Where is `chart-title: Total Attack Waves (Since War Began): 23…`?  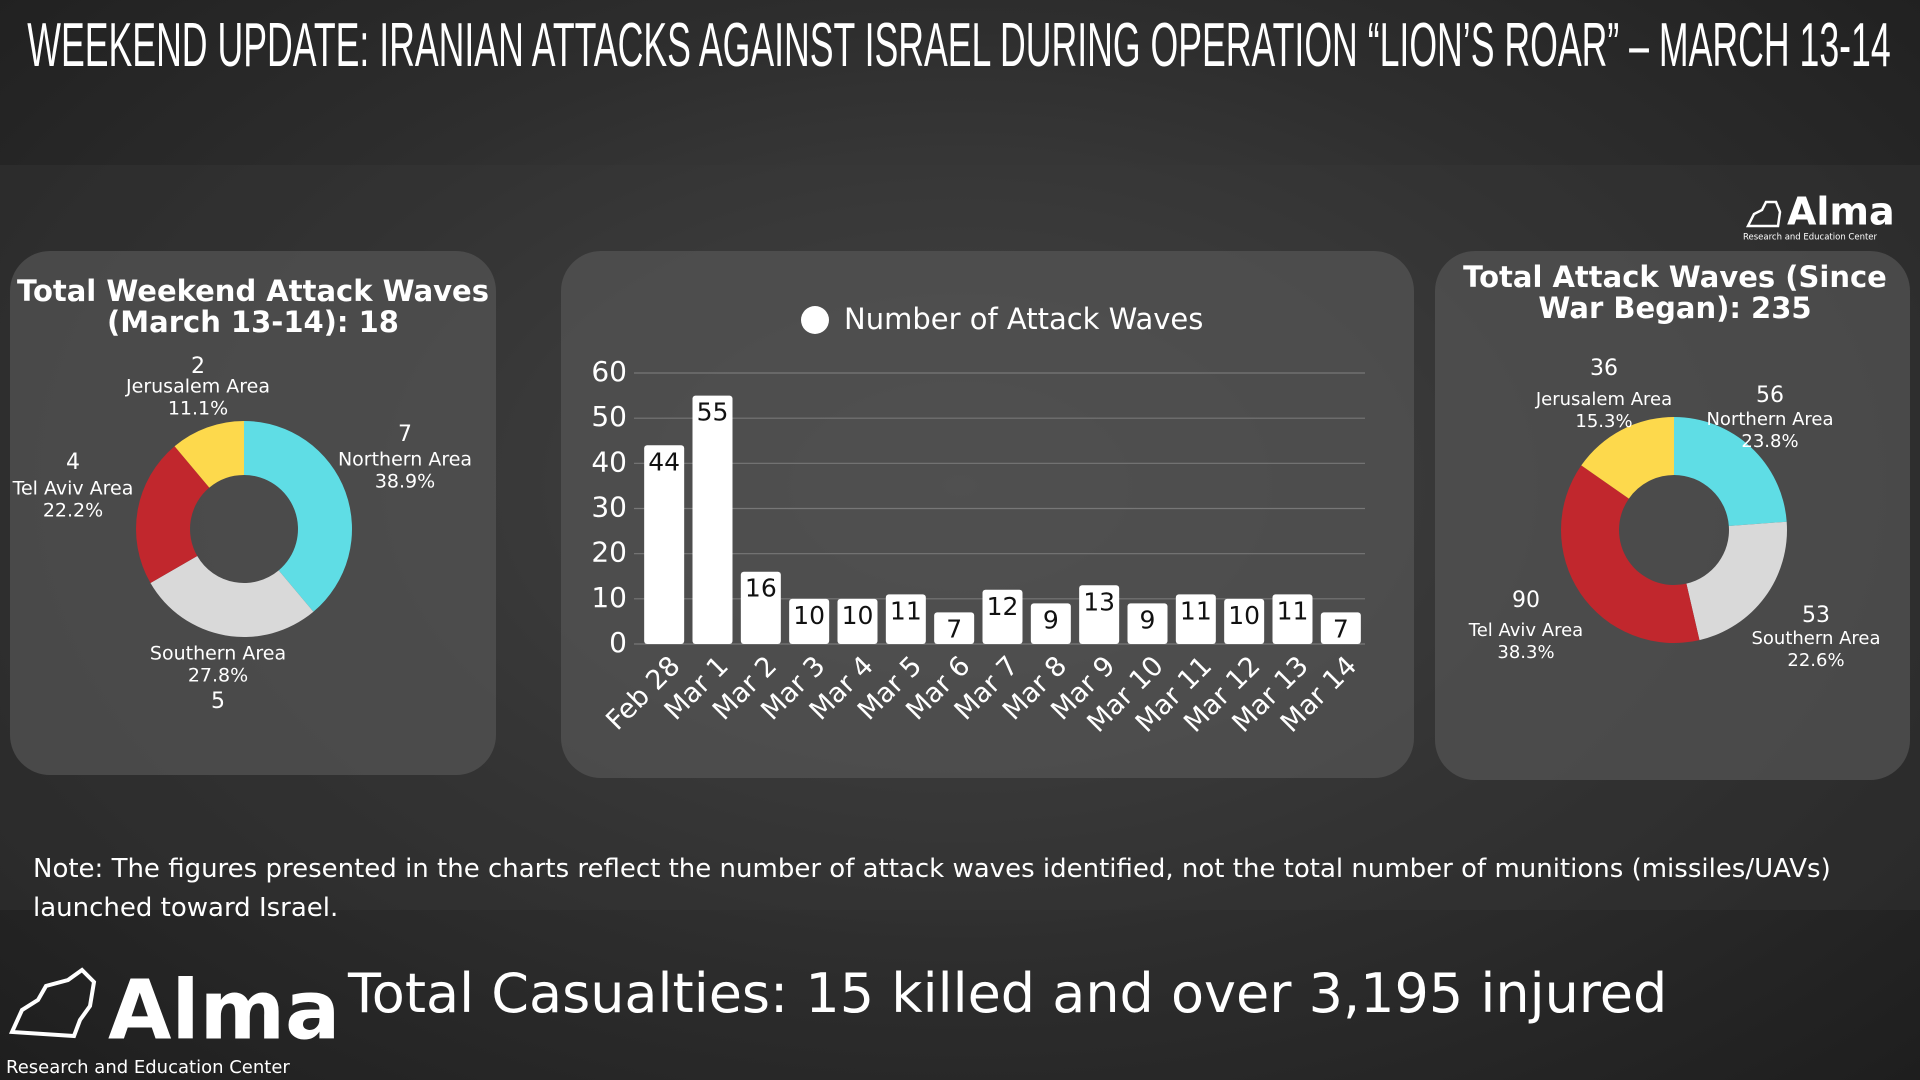
chart-title: Total Attack Waves (Since War Began): 23… is located at coordinates (1675, 292).